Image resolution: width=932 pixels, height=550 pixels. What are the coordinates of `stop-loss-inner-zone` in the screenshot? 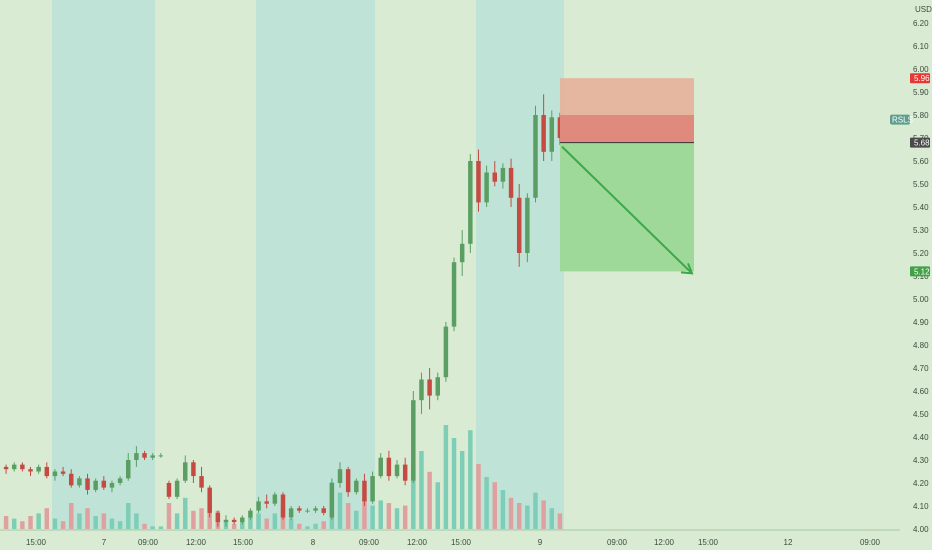 It's located at (627, 129).